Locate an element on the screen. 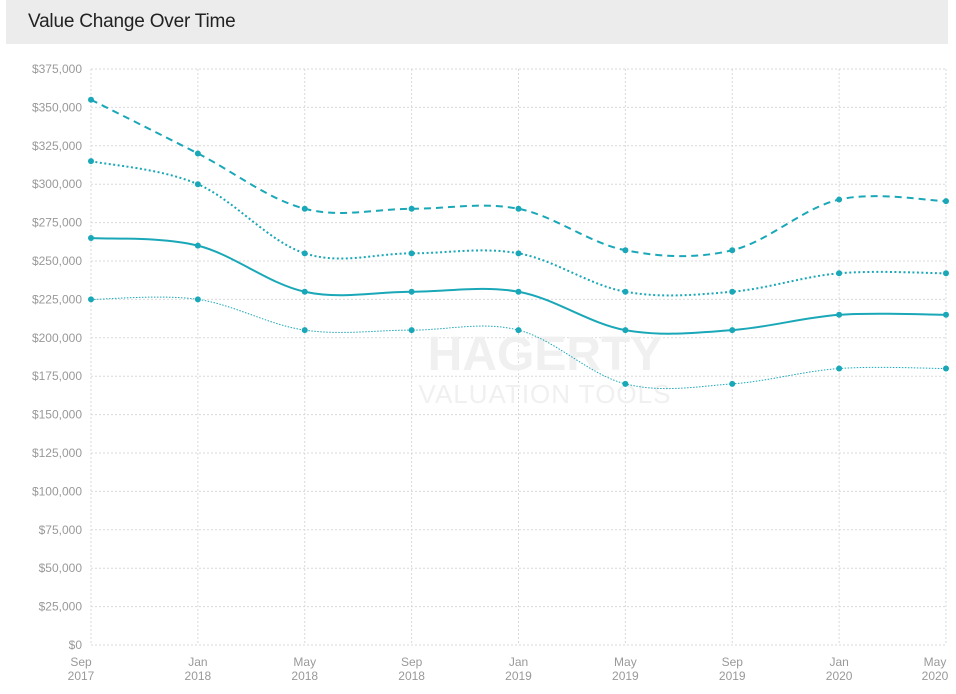  x-tick-year: 2017 is located at coordinates (81, 676).